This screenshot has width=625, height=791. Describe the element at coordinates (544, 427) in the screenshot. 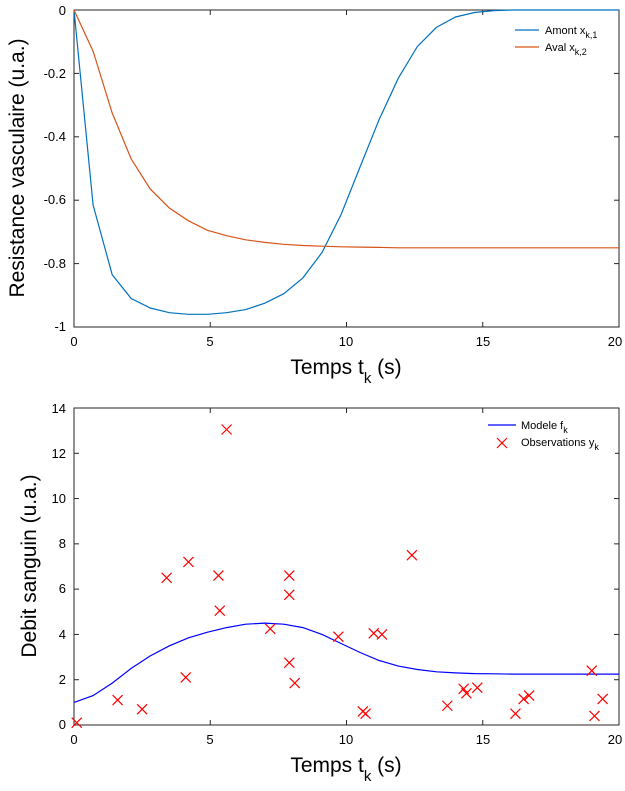

I see `legend-entry-model: Modele fk` at that location.